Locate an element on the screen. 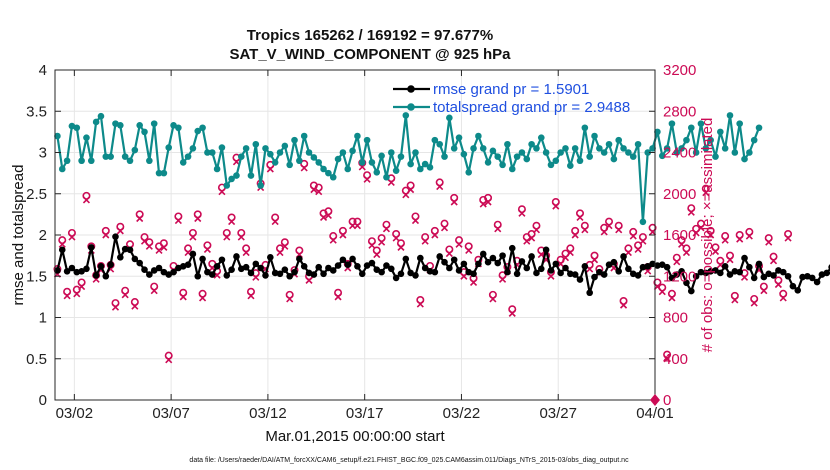 This screenshot has height=470, width=830. x-tick-label: 03/12 is located at coordinates (268, 413).